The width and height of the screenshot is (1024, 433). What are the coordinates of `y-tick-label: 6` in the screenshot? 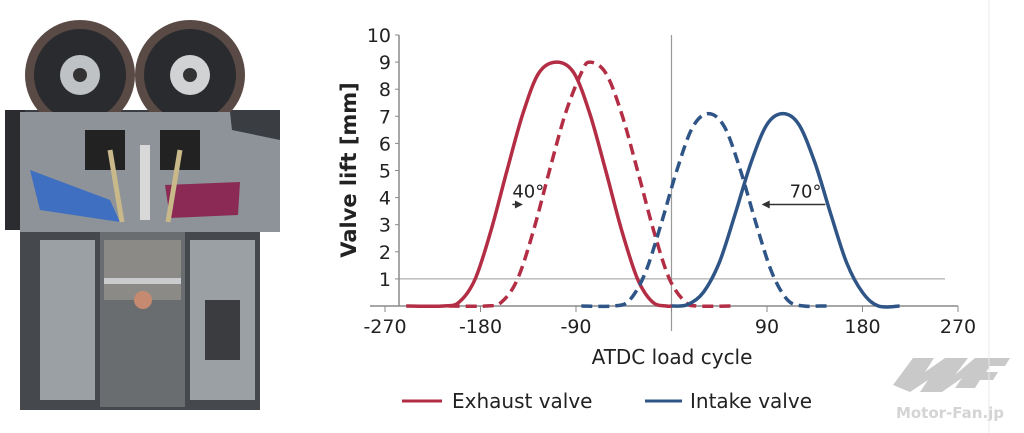 It's located at (385, 144).